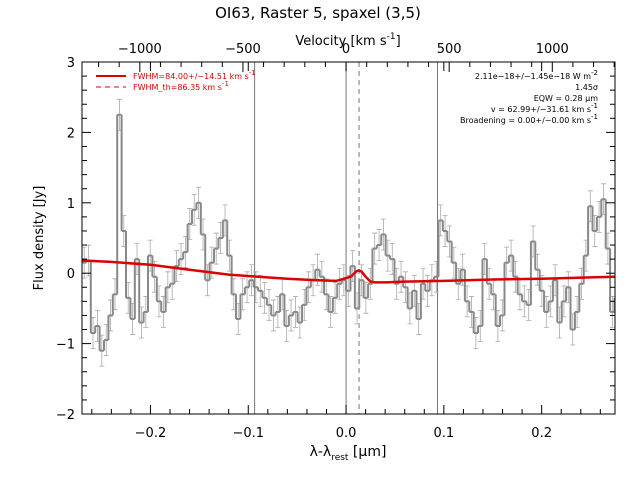 The height and width of the screenshot is (480, 640). I want to click on fit-curve, so click(348, 271).